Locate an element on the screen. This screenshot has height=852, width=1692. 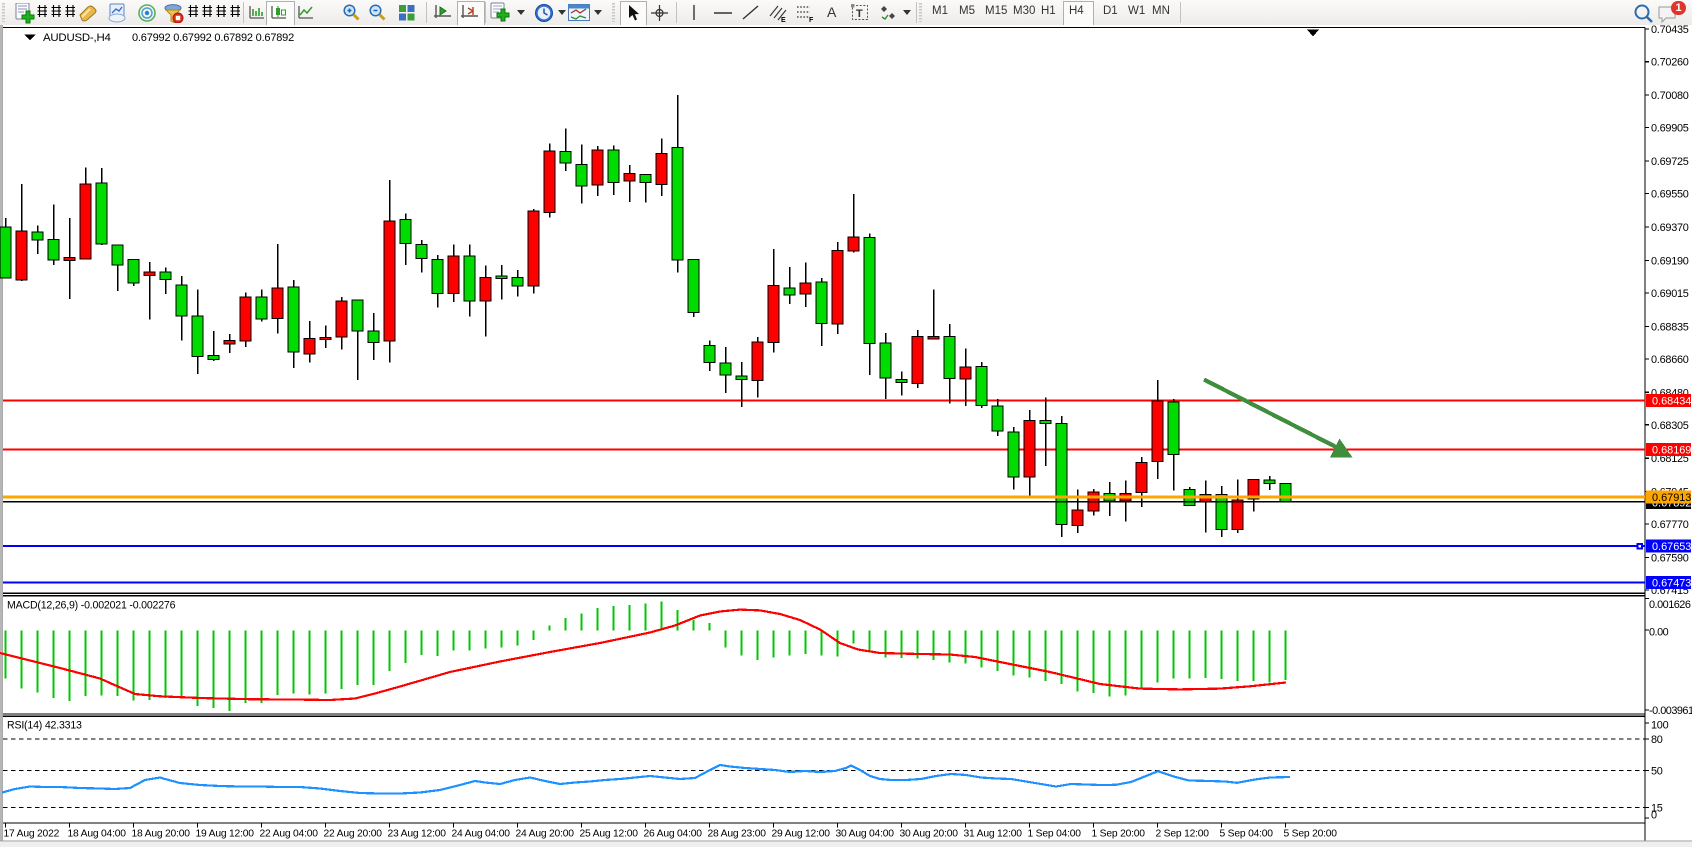
svg-text: 0.001626 is located at coordinates (1670, 605).